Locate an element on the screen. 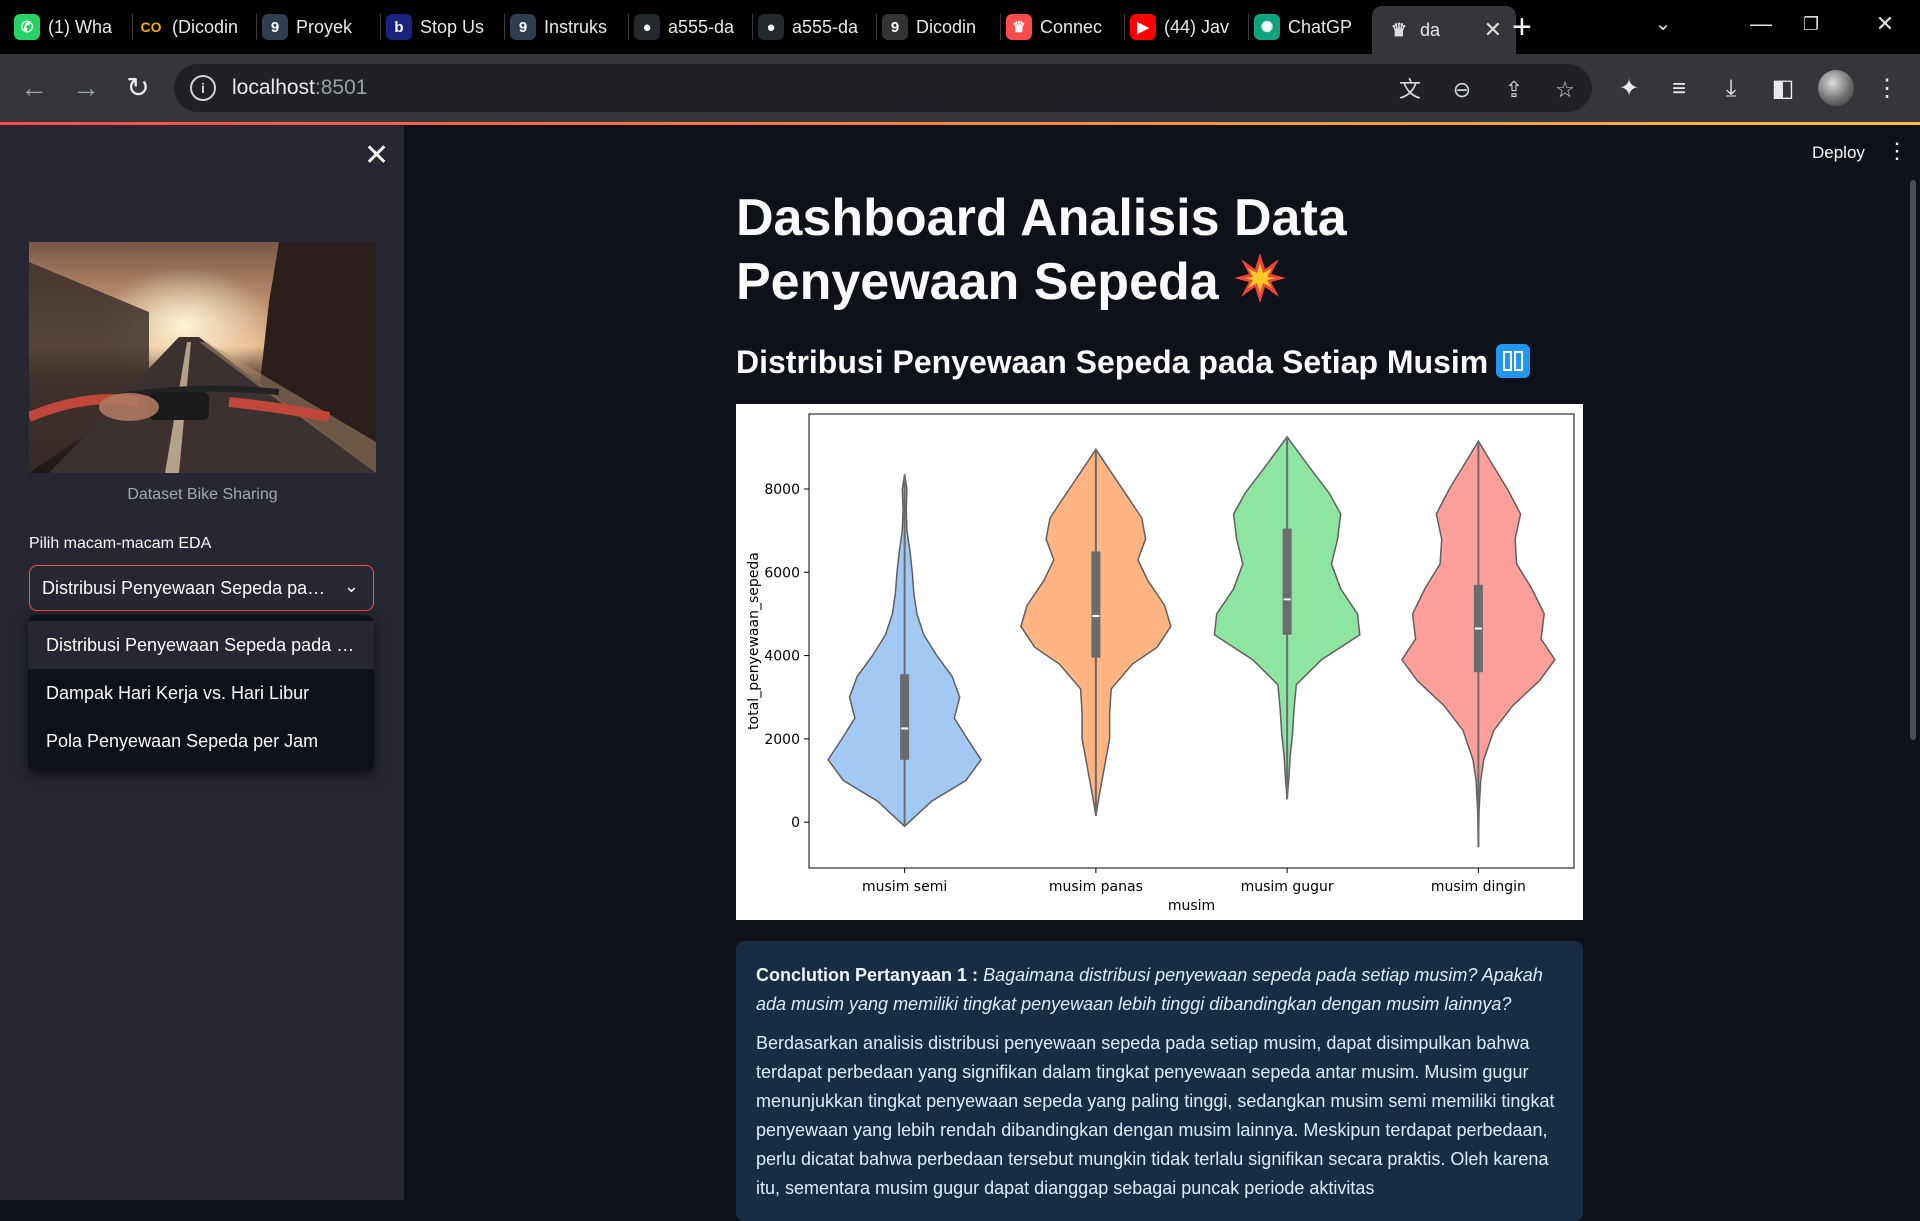  streamlit-decoration-bar is located at coordinates (960, 123).